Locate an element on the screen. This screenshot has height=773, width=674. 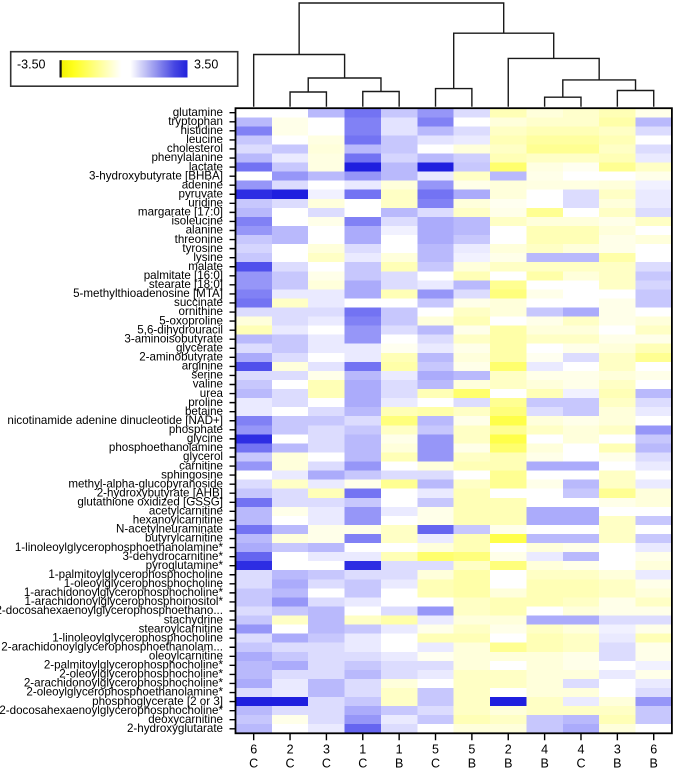
svg-text: proline is located at coordinates (205, 402).